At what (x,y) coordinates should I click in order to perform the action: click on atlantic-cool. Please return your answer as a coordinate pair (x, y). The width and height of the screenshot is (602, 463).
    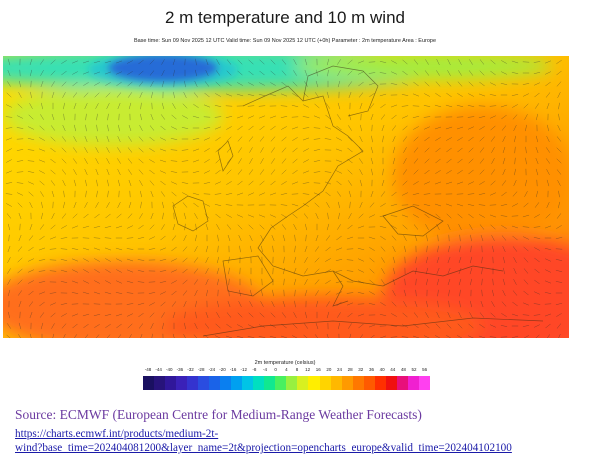
    Looking at the image, I should click on (113, 116).